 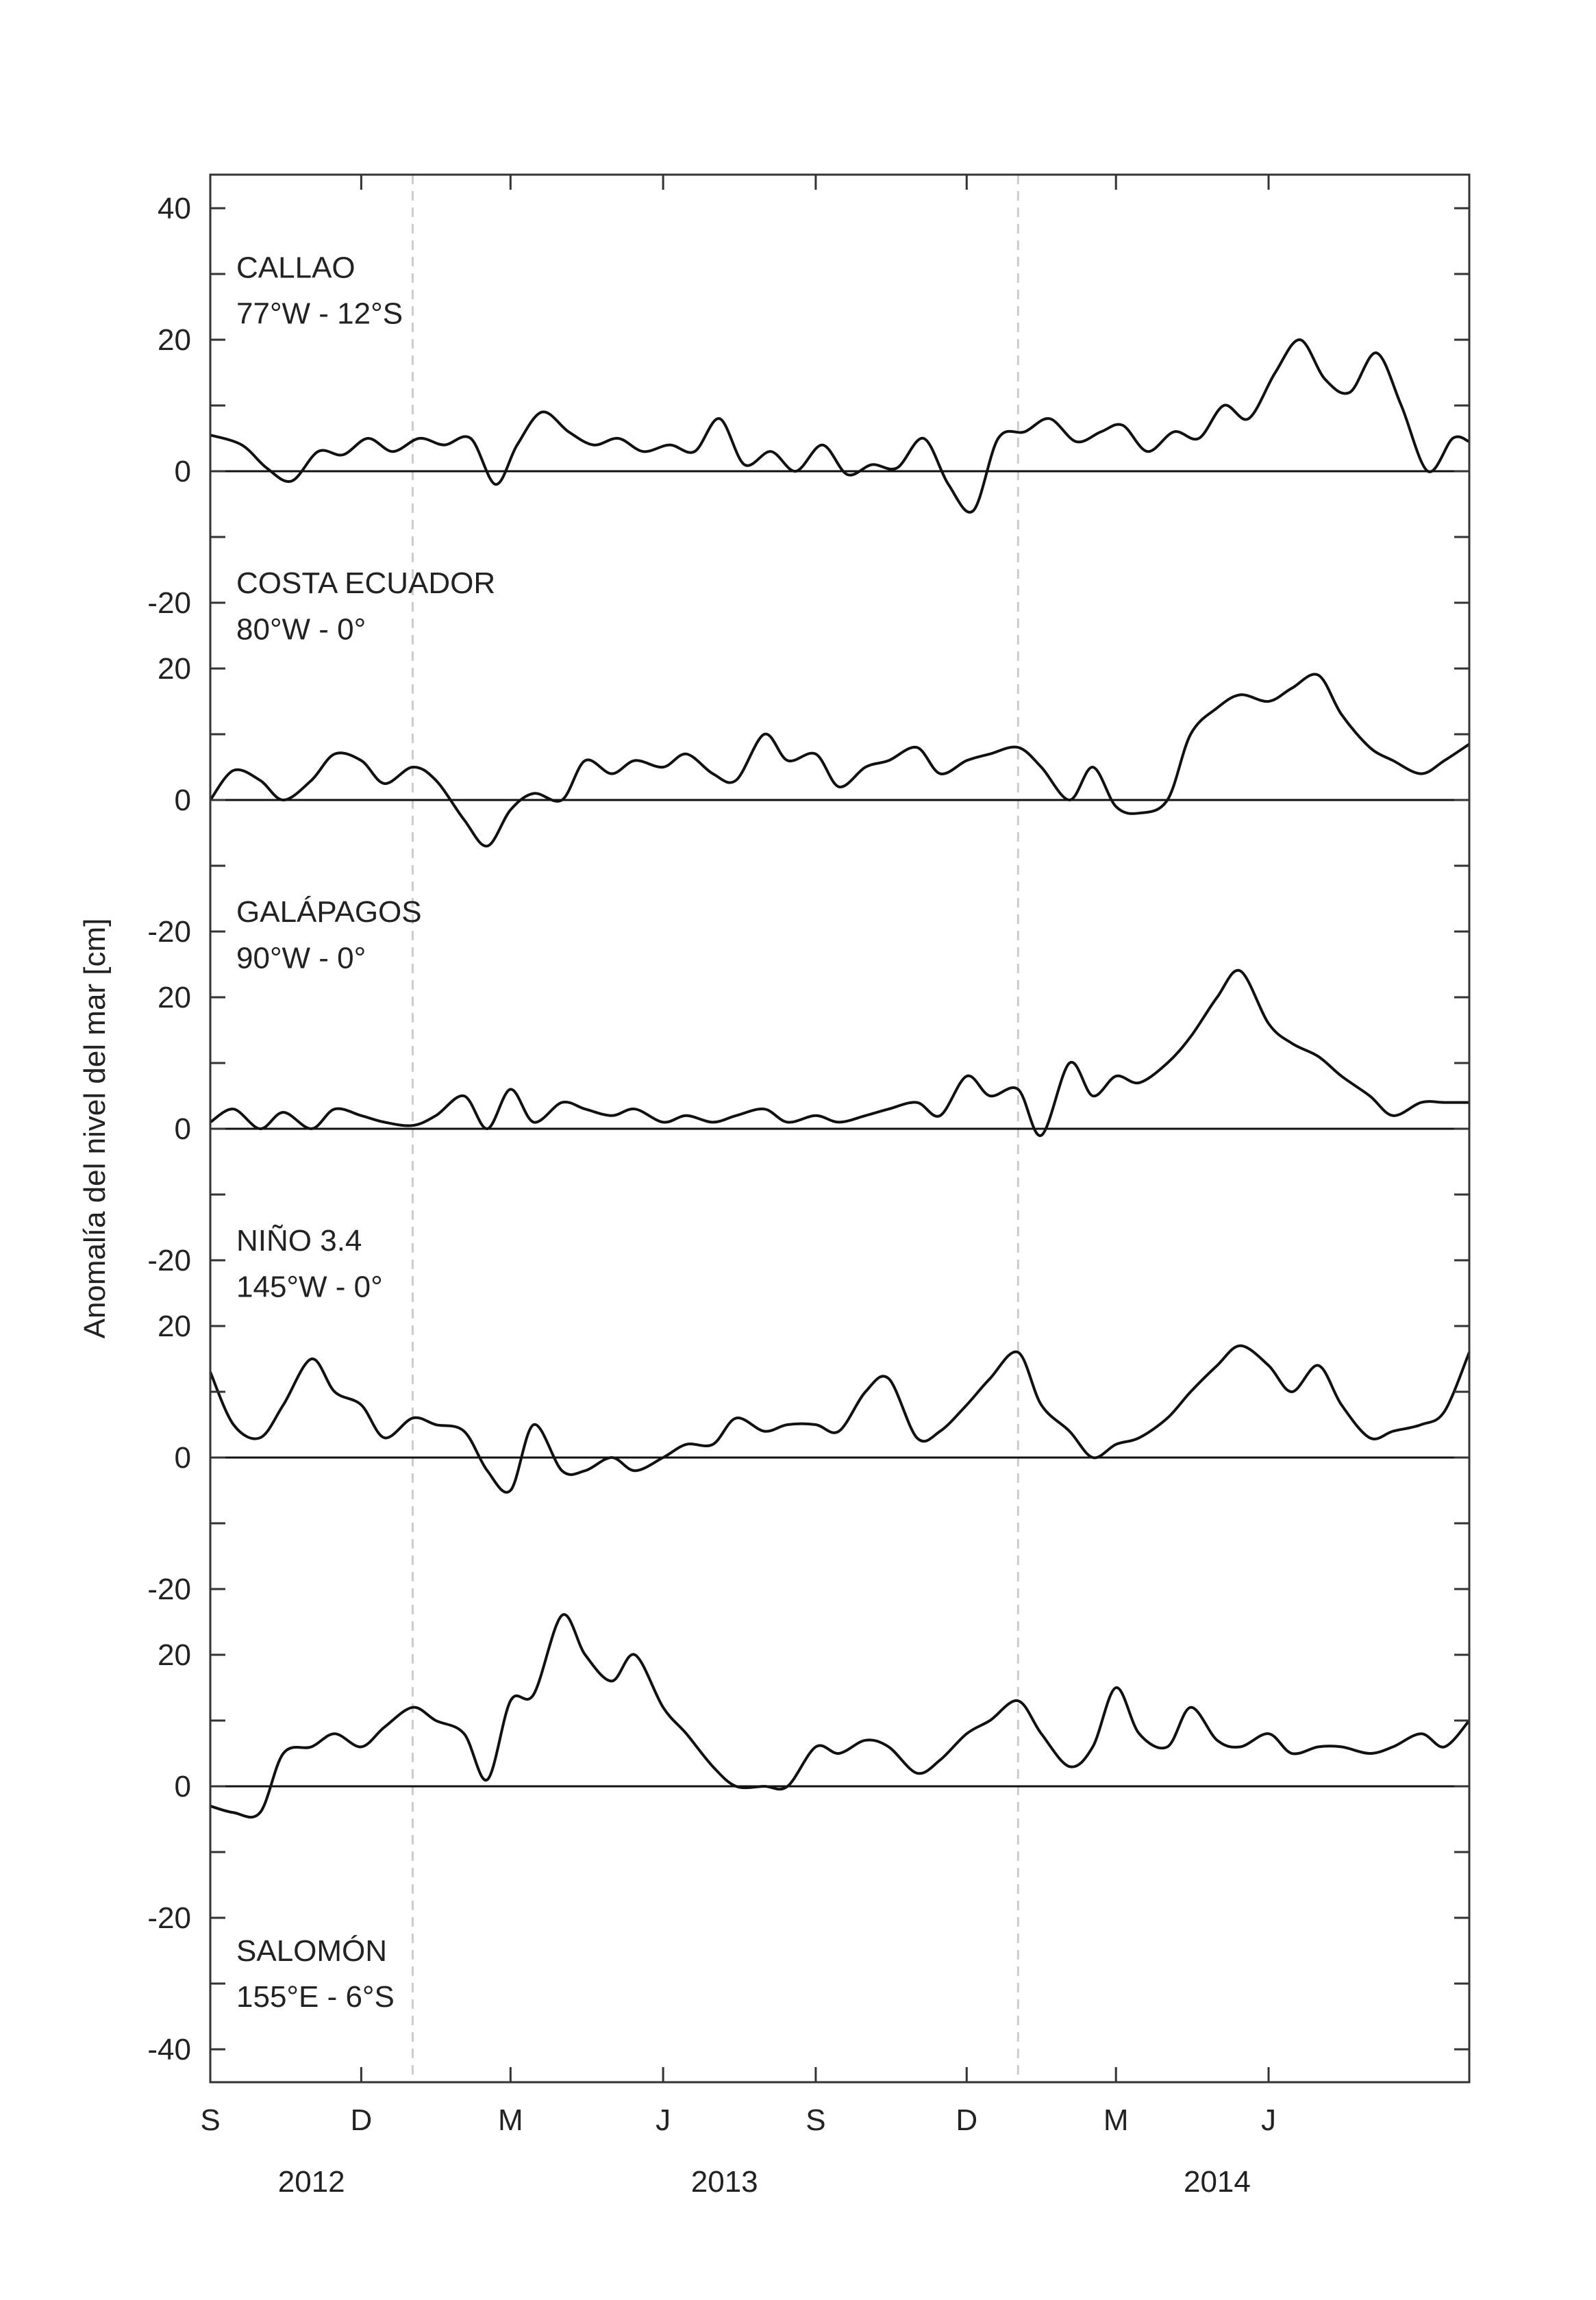 I want to click on panel-coords-label: 77°W - 12°S, so click(x=319, y=314).